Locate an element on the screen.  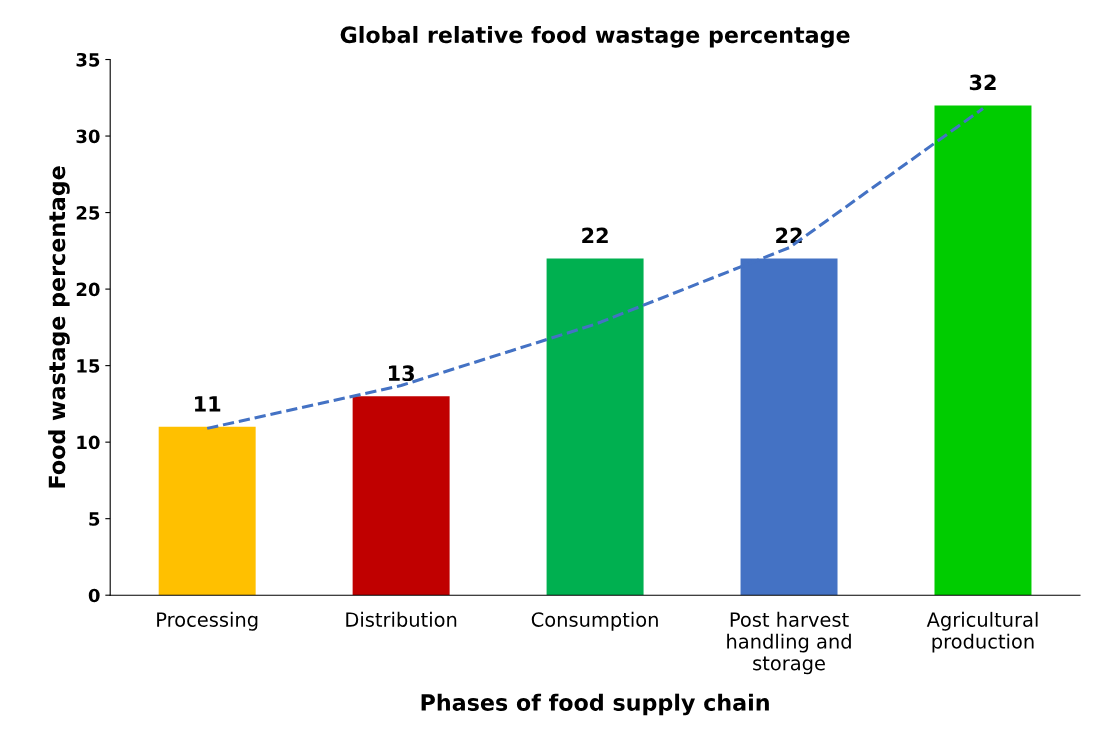
x-tick-label: Post harvest handling and storage is located at coordinates (789, 643).